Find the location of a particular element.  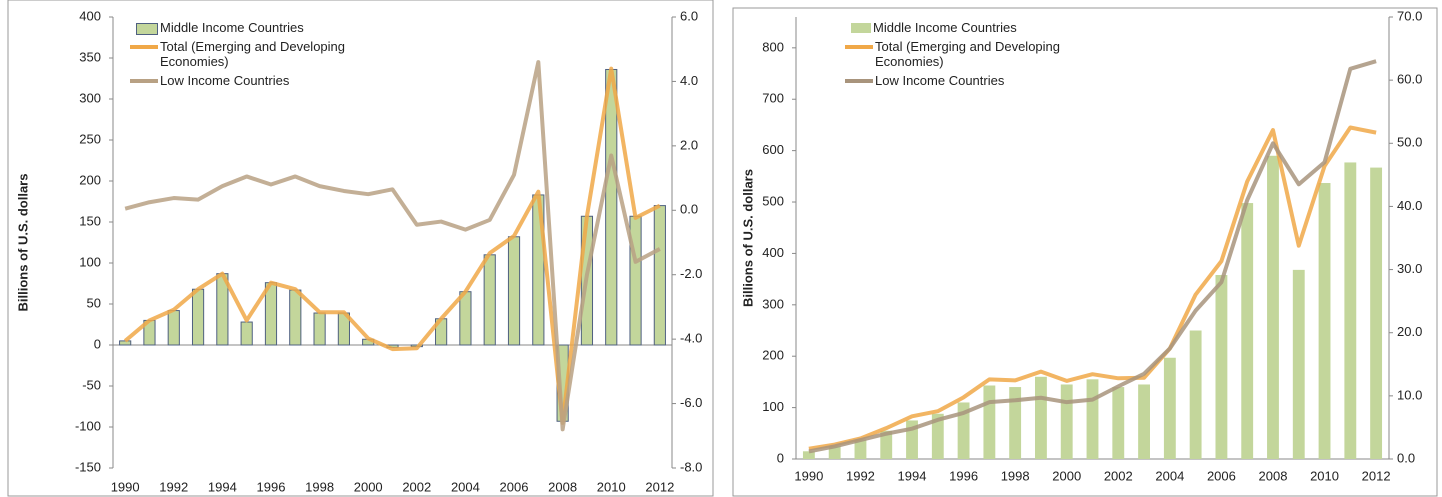

y2-tick-label: -2.0 is located at coordinates (691, 273).